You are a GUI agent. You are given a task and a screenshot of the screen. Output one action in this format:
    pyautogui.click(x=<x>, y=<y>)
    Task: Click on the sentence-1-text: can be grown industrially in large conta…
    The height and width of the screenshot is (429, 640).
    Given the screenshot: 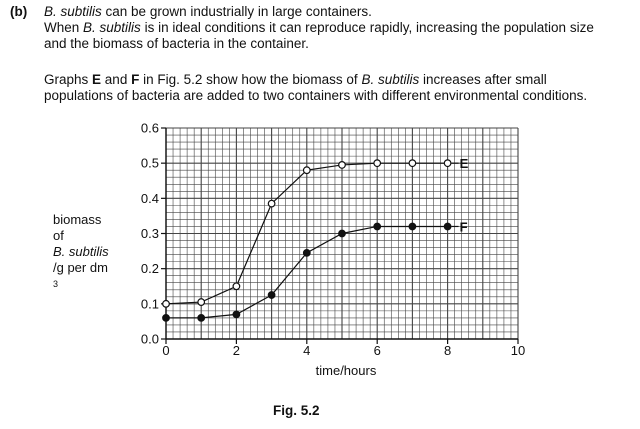 What is the action you would take?
    pyautogui.click(x=236, y=11)
    